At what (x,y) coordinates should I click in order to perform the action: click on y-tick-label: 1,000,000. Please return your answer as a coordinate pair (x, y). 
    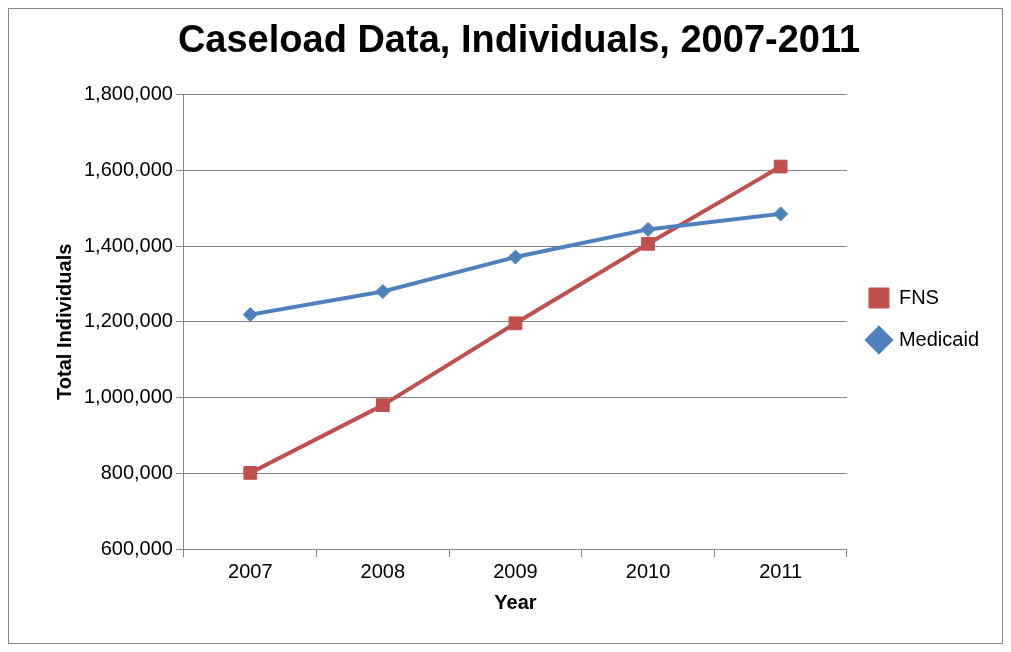
    Looking at the image, I should click on (128, 396).